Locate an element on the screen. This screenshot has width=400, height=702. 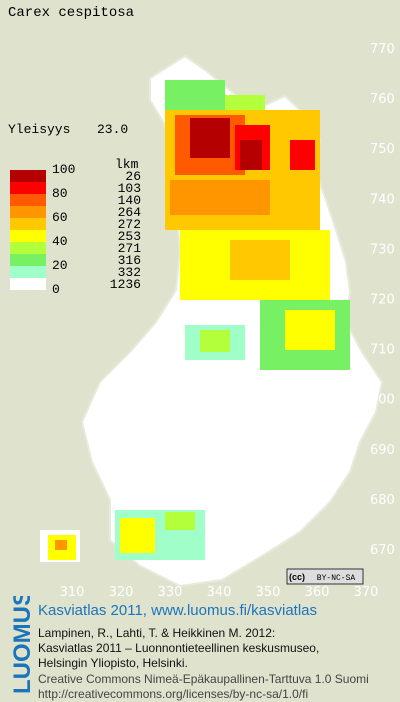
x-tick-label: 370 is located at coordinates (366, 592).